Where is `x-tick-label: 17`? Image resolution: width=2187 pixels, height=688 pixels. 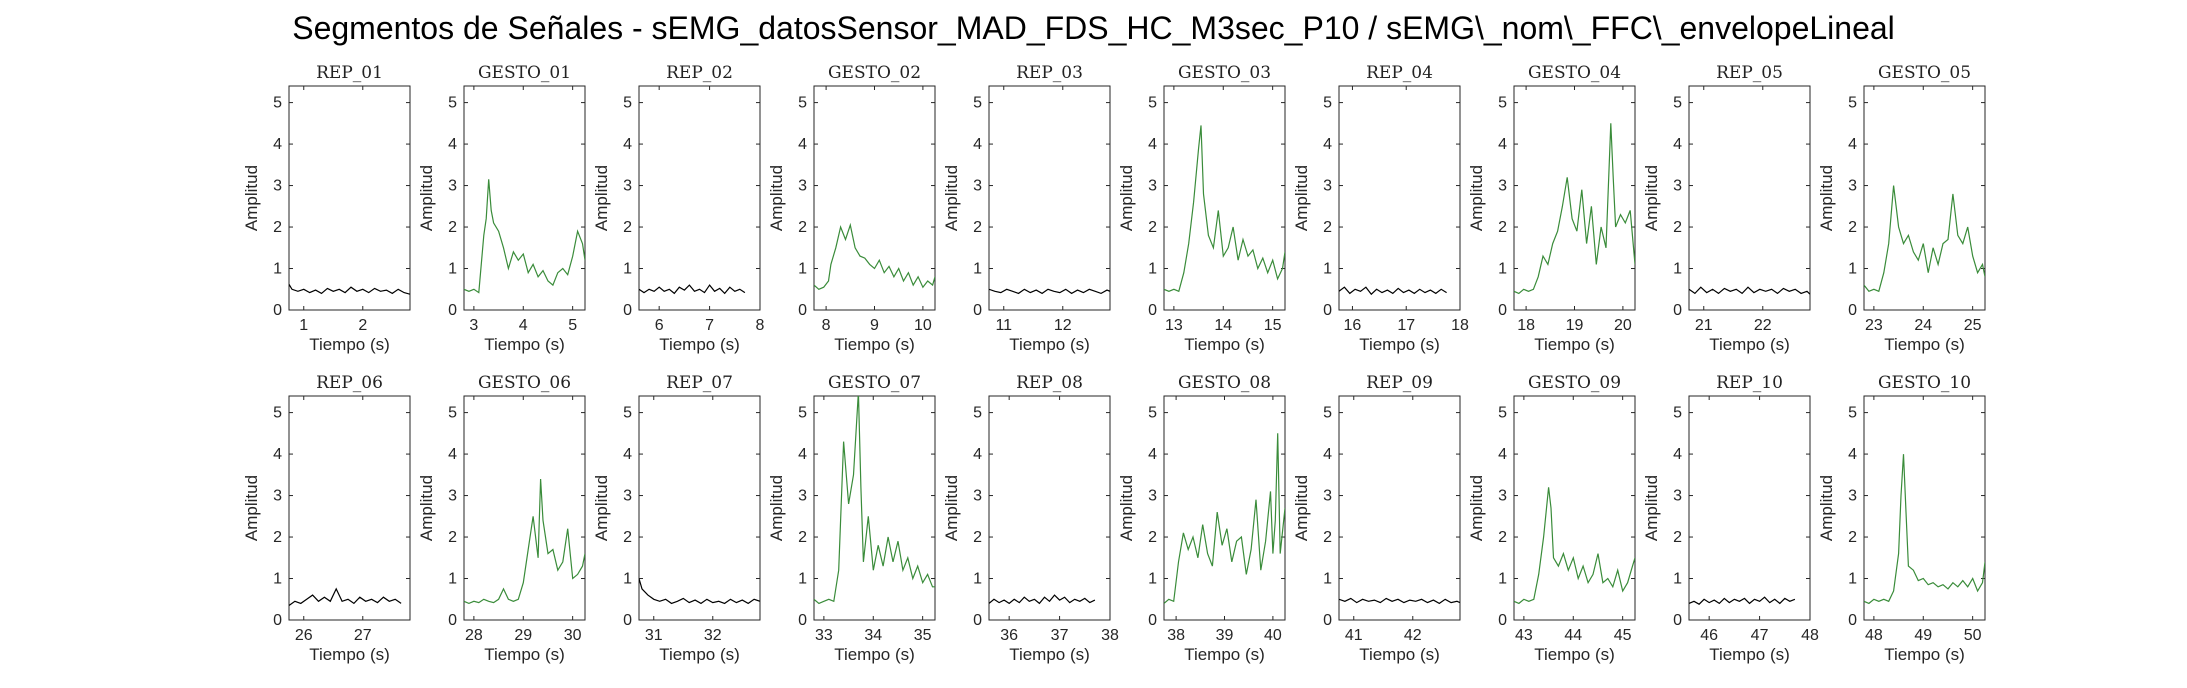 x-tick-label: 17 is located at coordinates (1406, 325).